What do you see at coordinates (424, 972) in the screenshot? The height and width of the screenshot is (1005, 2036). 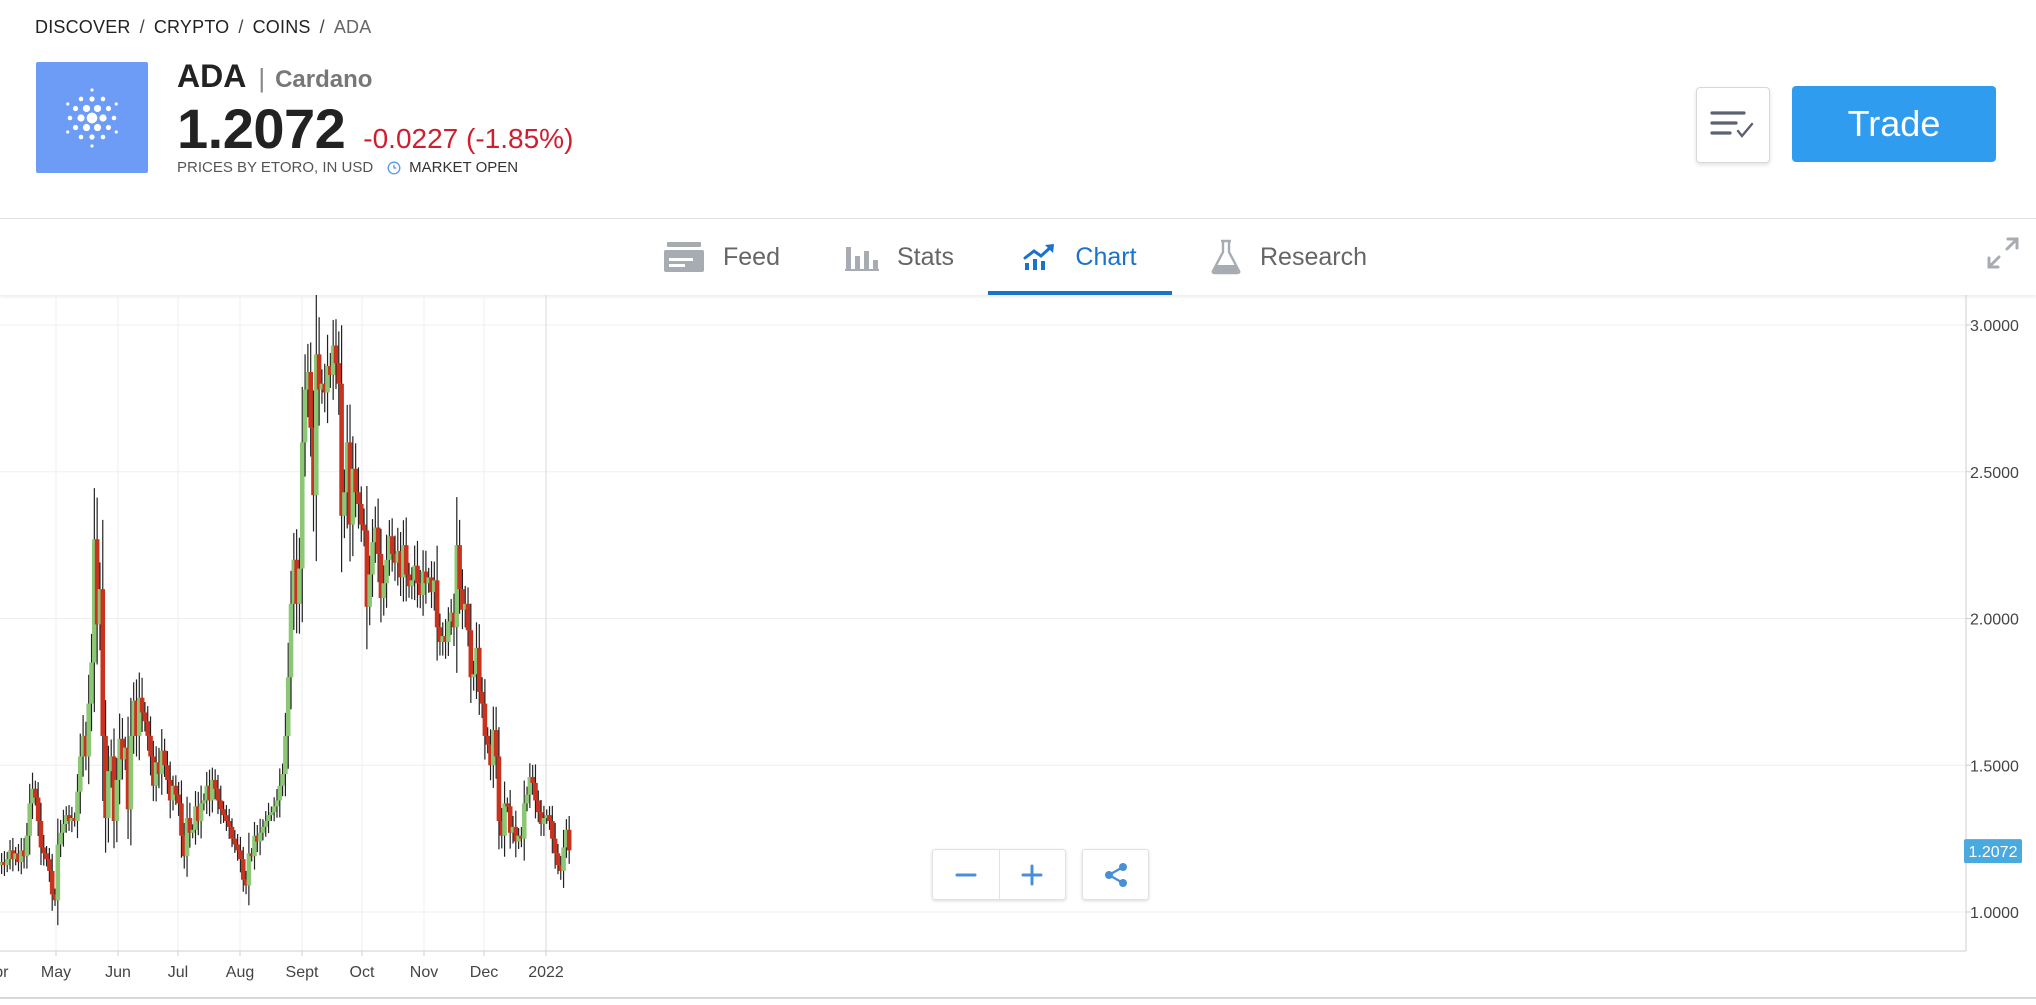 I see `x-tick-label: Nov` at bounding box center [424, 972].